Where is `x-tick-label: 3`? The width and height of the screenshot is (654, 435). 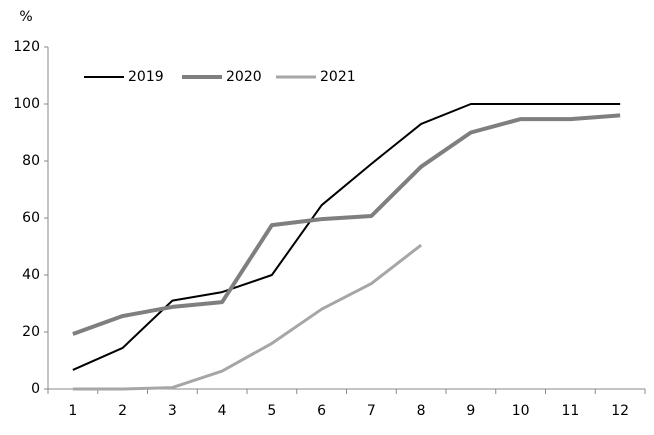
x-tick-label: 3 is located at coordinates (172, 411).